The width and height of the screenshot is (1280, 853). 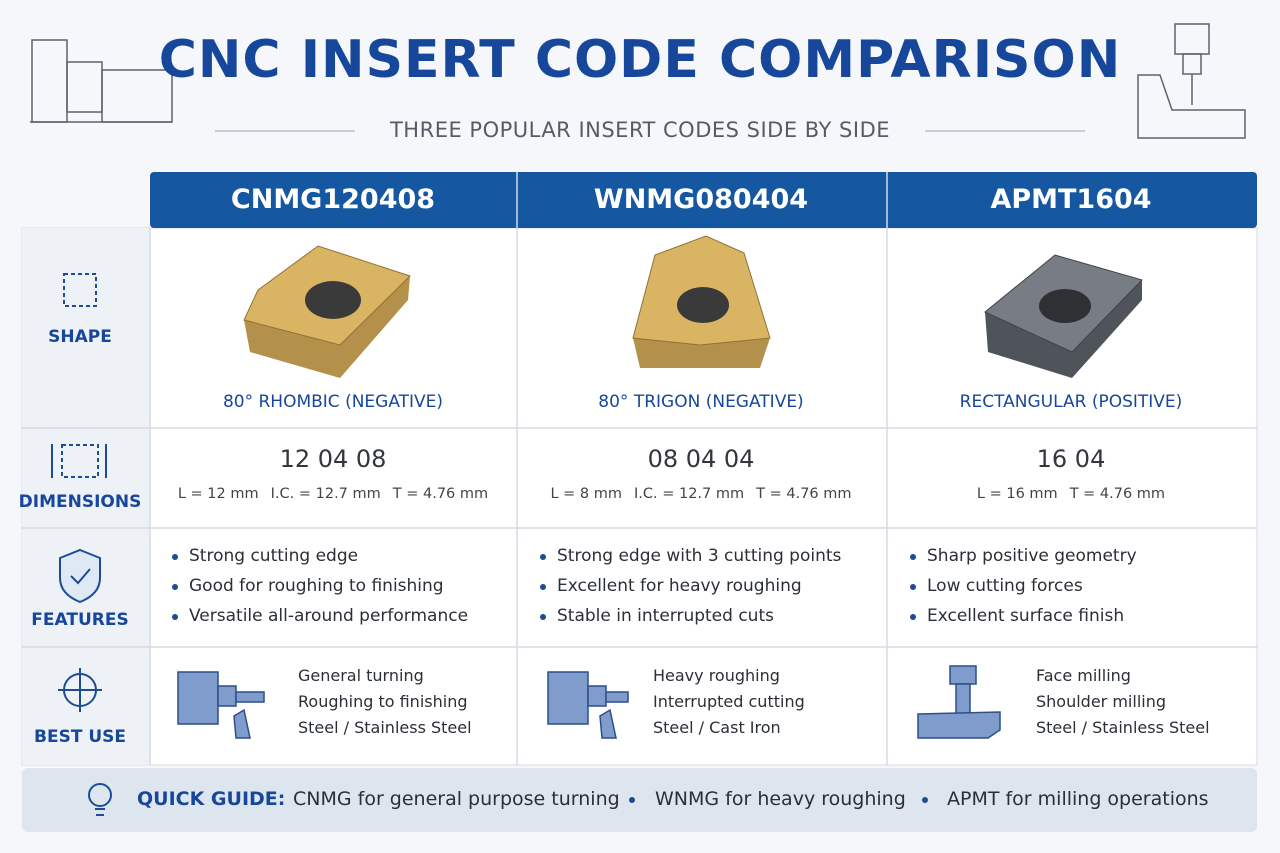 What do you see at coordinates (1071, 199) in the screenshot?
I see `column-header: APMT1604` at bounding box center [1071, 199].